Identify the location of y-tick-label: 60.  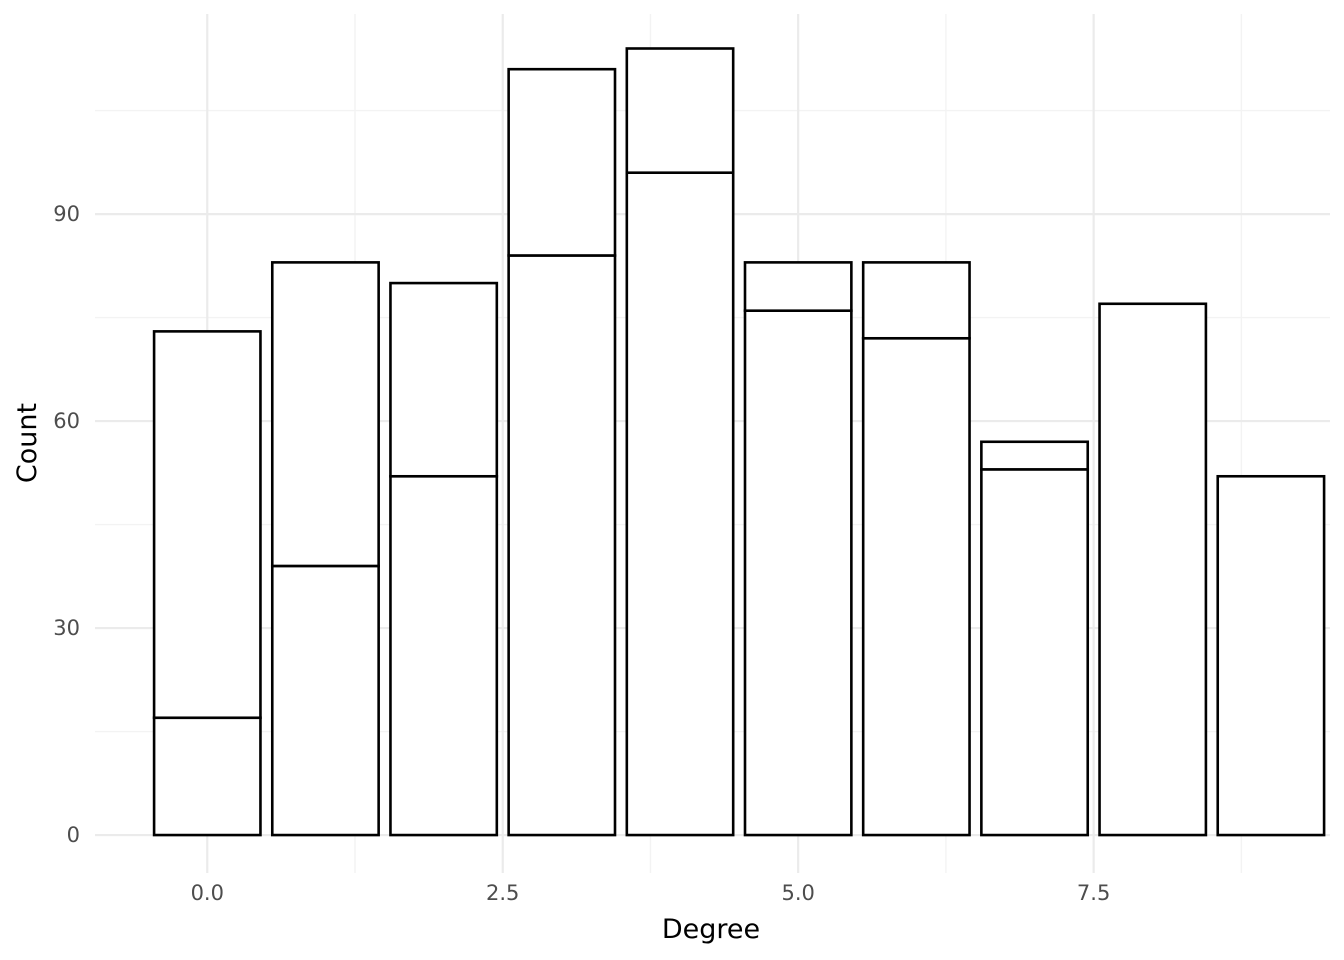
(66, 421).